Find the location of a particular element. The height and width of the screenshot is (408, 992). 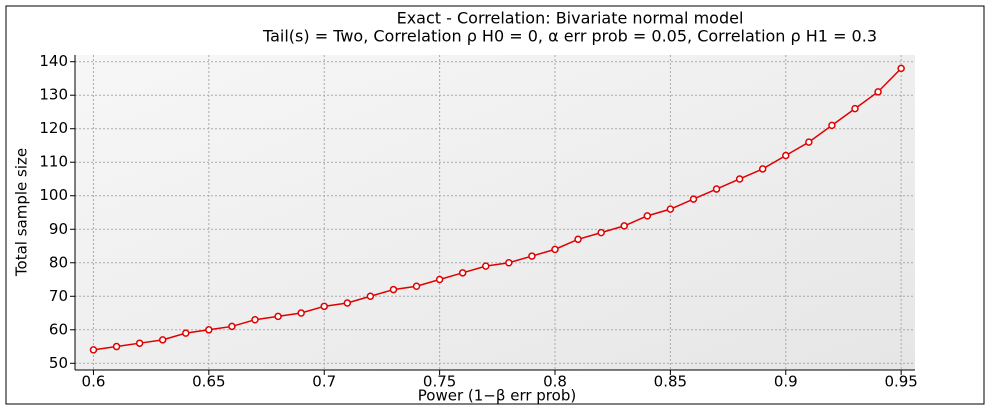

y-tick-label: 90 is located at coordinates (58, 229).